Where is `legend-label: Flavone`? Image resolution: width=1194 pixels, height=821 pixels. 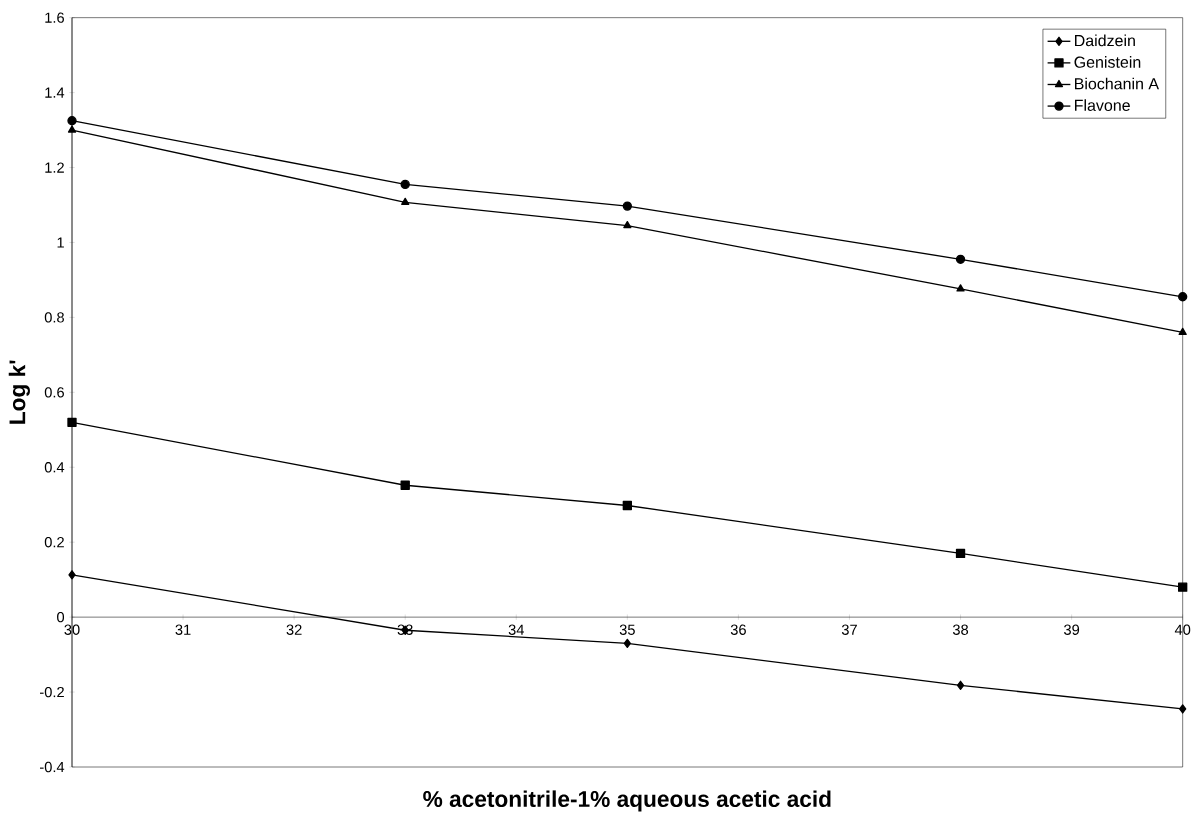 legend-label: Flavone is located at coordinates (1102, 105).